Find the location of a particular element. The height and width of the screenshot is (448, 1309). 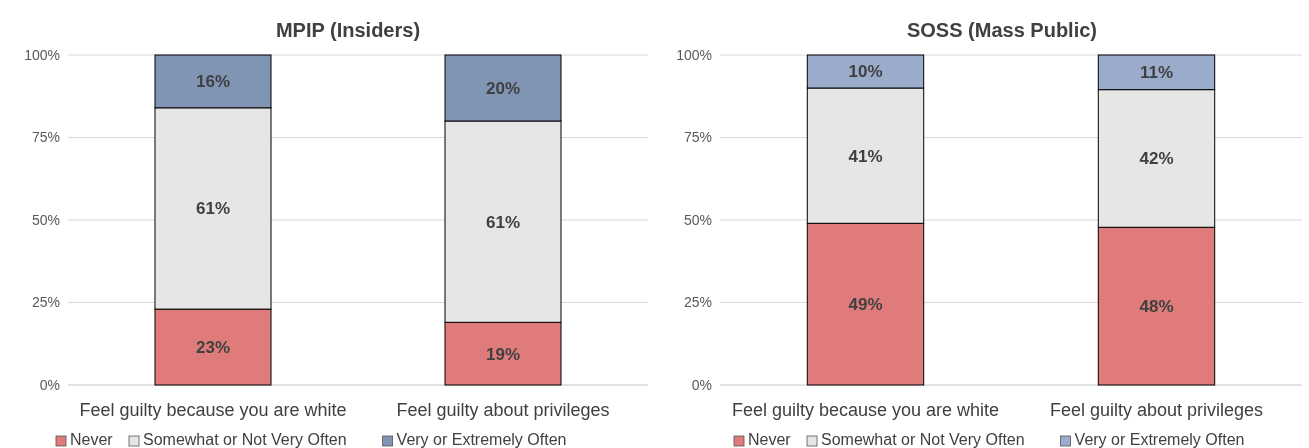

data-label: 19% is located at coordinates (503, 354).